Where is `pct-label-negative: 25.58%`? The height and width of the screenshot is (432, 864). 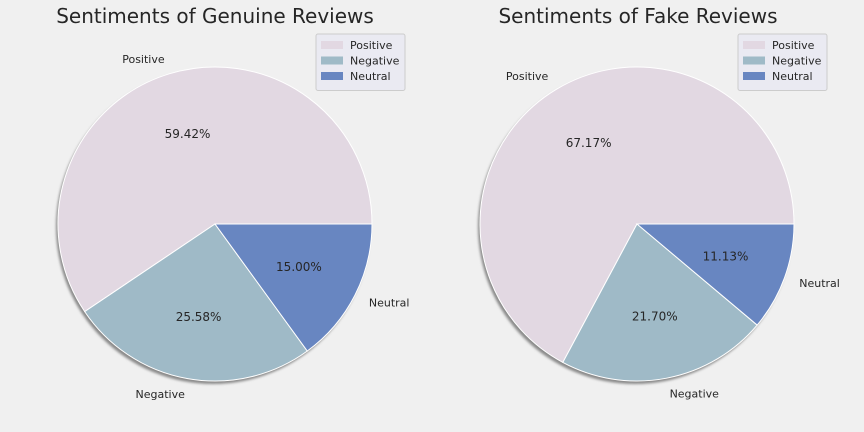 pct-label-negative: 25.58% is located at coordinates (199, 317).